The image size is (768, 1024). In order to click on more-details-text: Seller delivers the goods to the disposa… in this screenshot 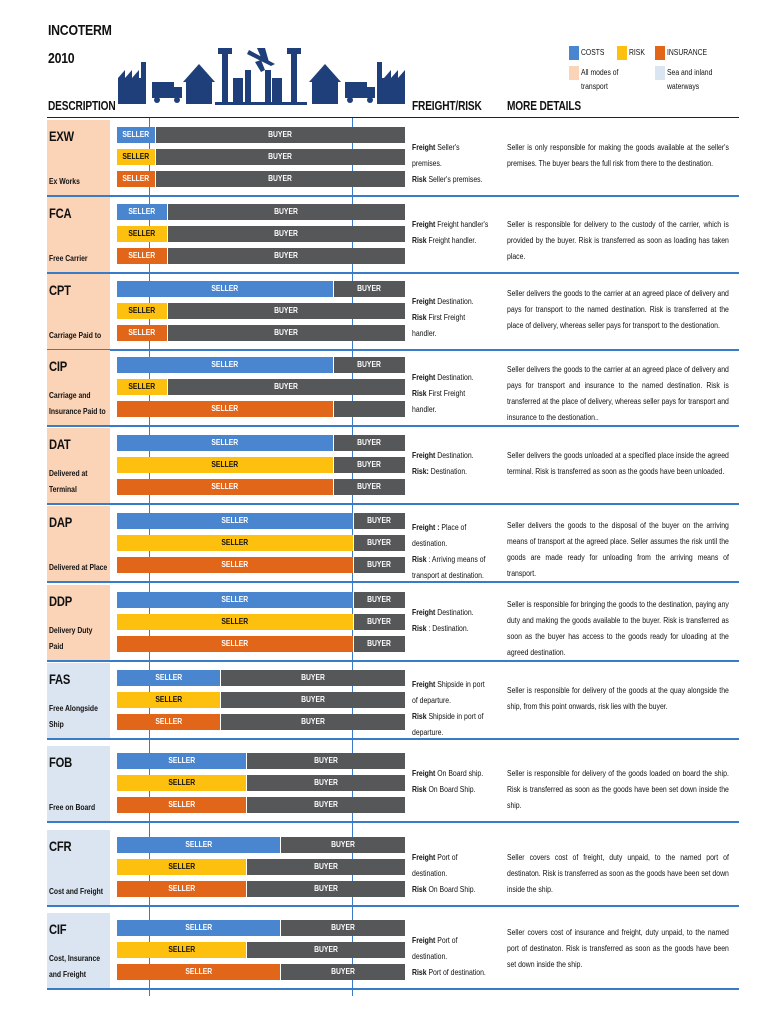, I will do `click(618, 549)`.